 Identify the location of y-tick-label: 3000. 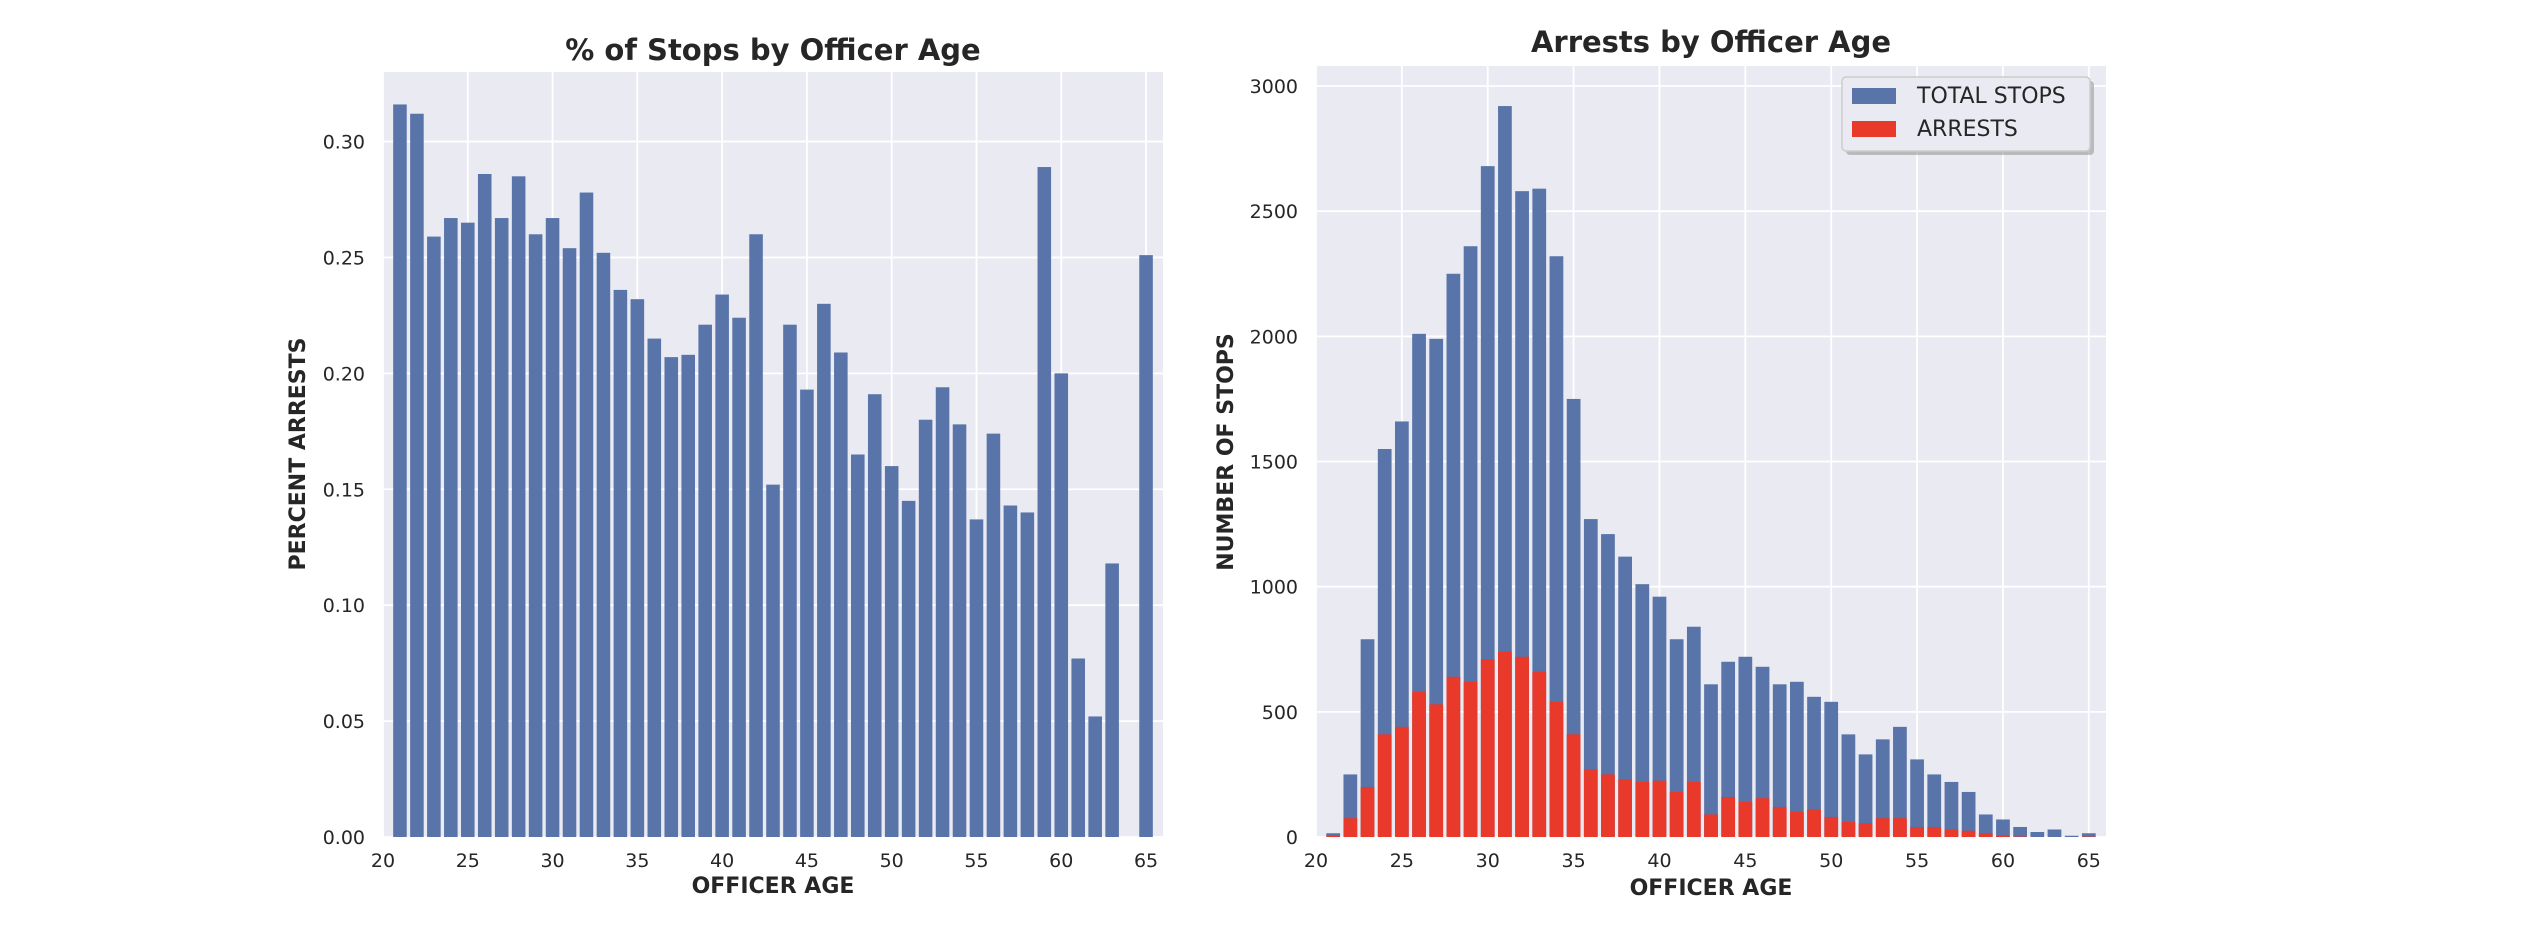
(1274, 87).